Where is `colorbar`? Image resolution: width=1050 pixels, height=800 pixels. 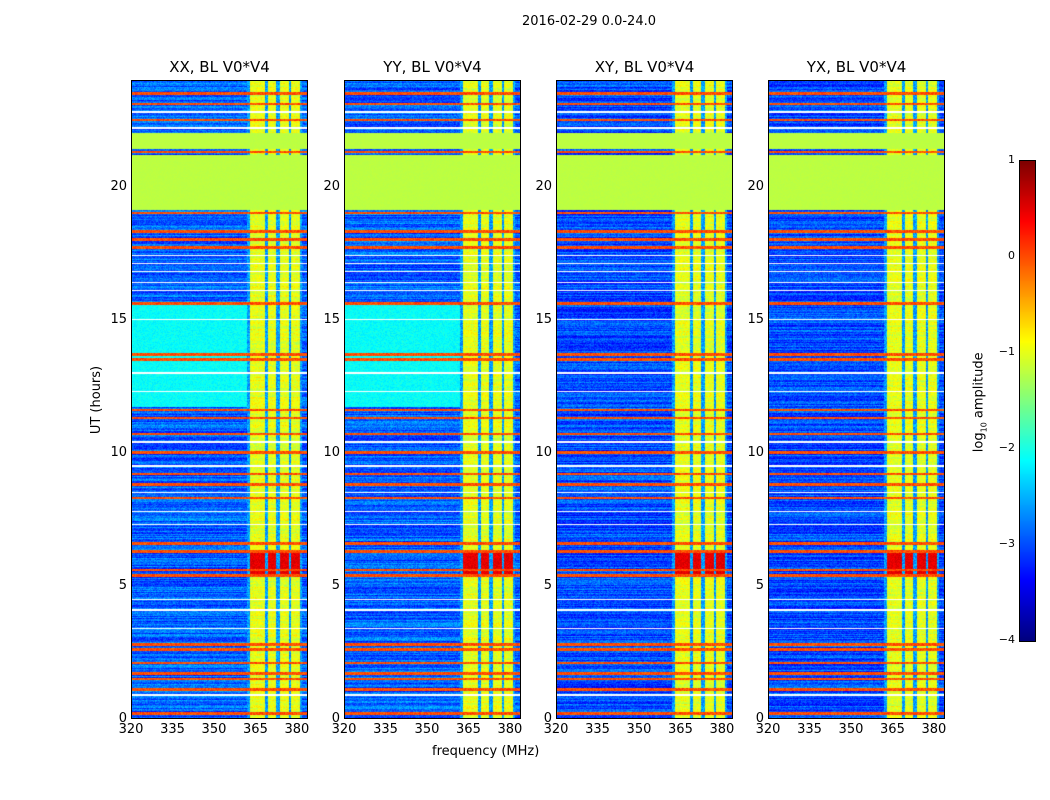 colorbar is located at coordinates (1027, 401).